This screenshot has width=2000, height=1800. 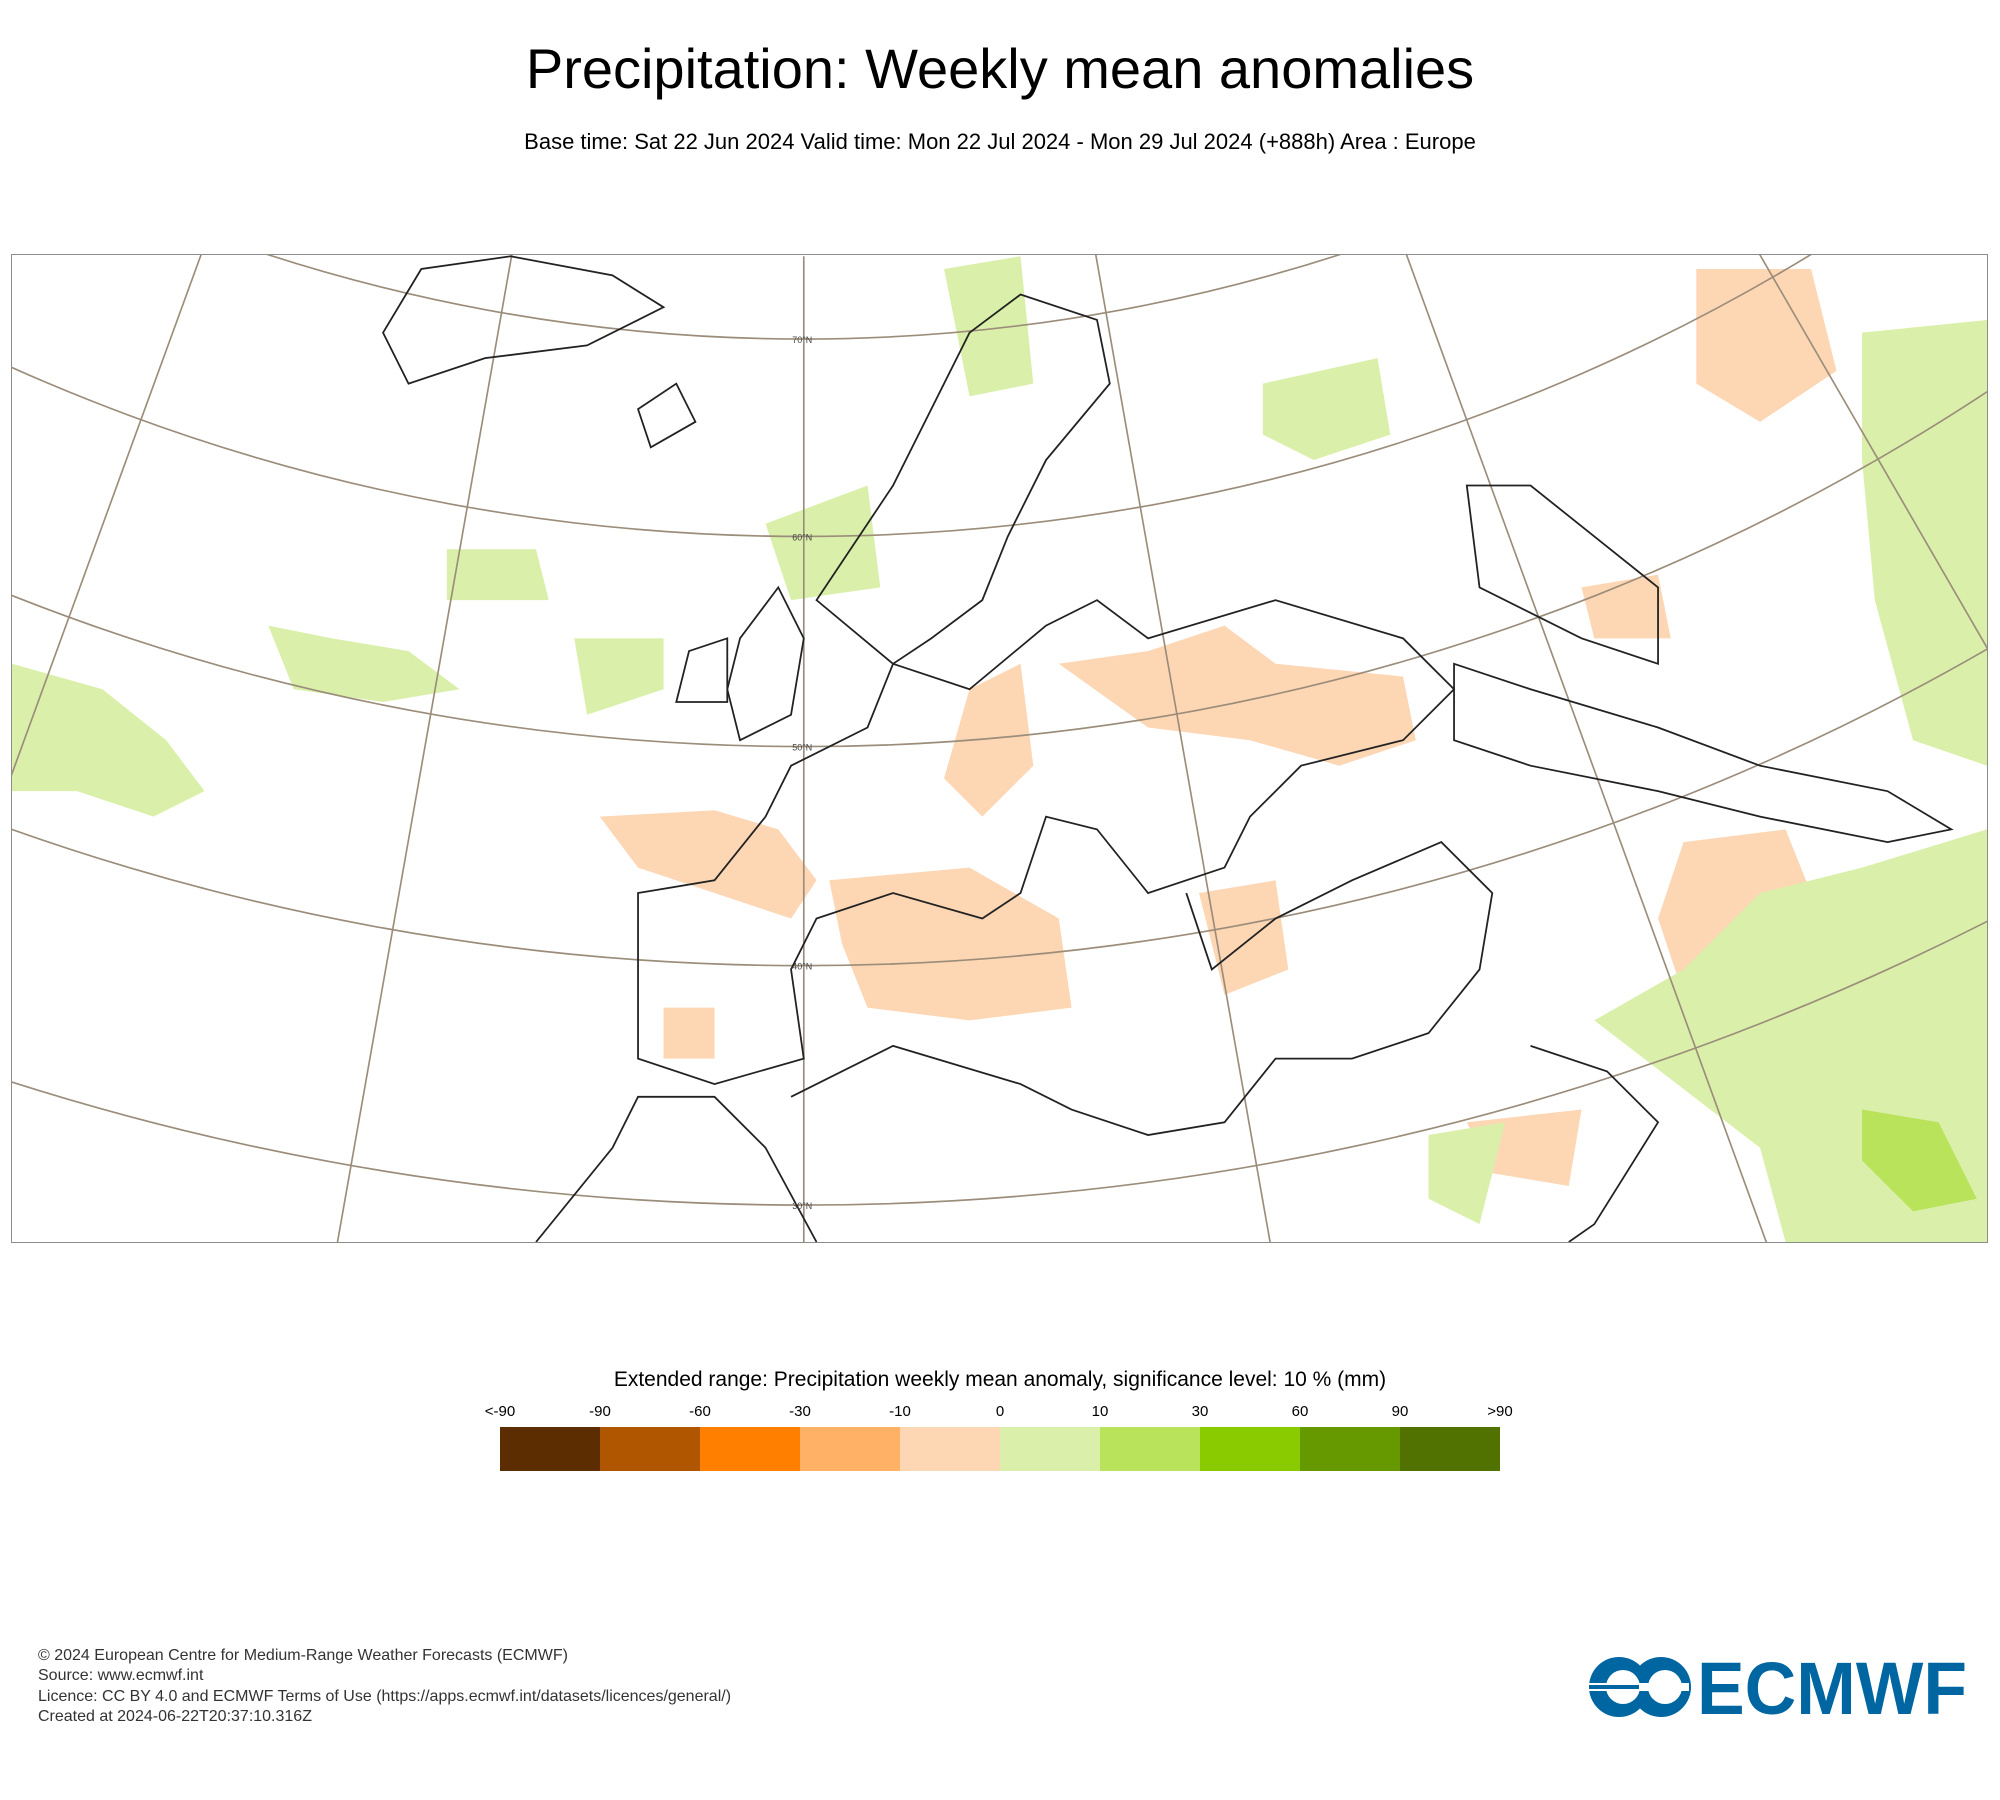 I want to click on ecmwf-logo-text: ECMWF, so click(x=1832, y=1687).